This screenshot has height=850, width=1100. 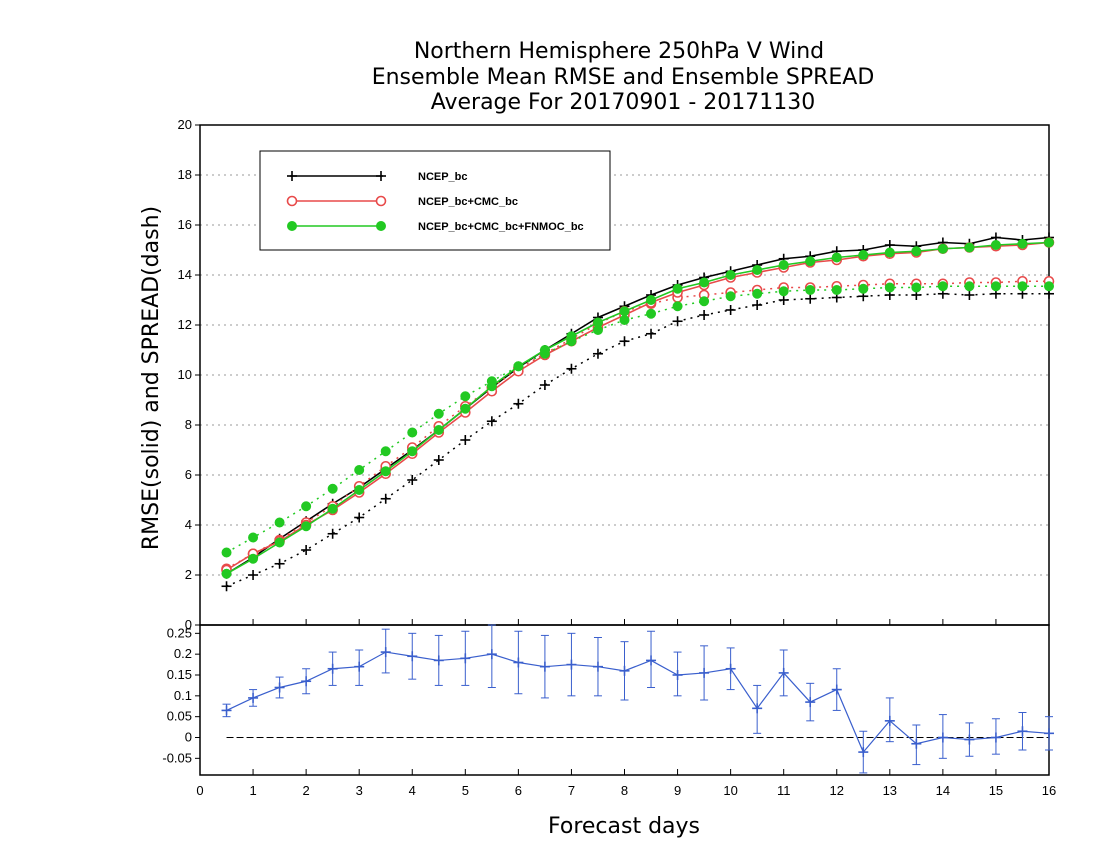 What do you see at coordinates (188, 474) in the screenshot?
I see `top-y-tick-label: 6` at bounding box center [188, 474].